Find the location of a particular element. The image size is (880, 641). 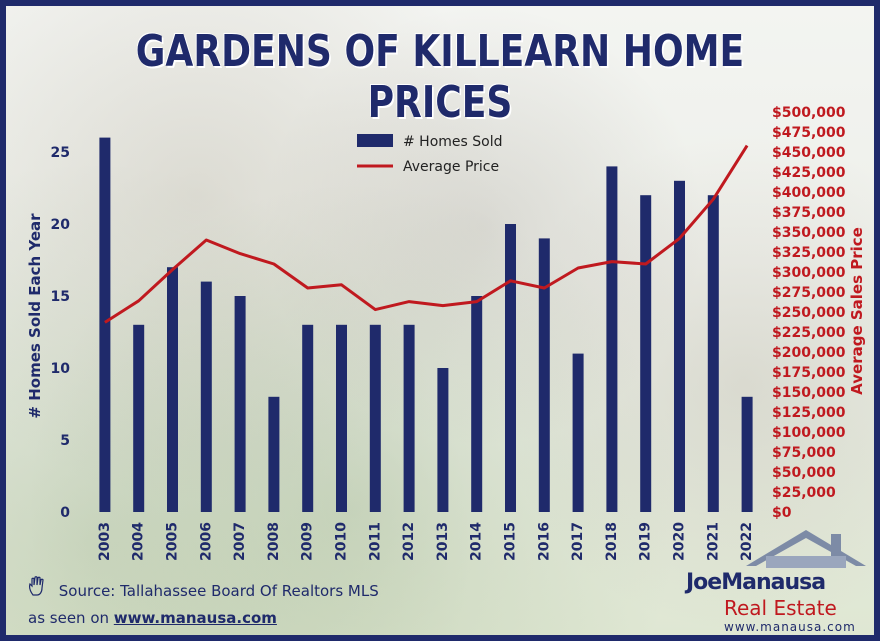

y2-tick-12: $300,000 is located at coordinates (809, 273).